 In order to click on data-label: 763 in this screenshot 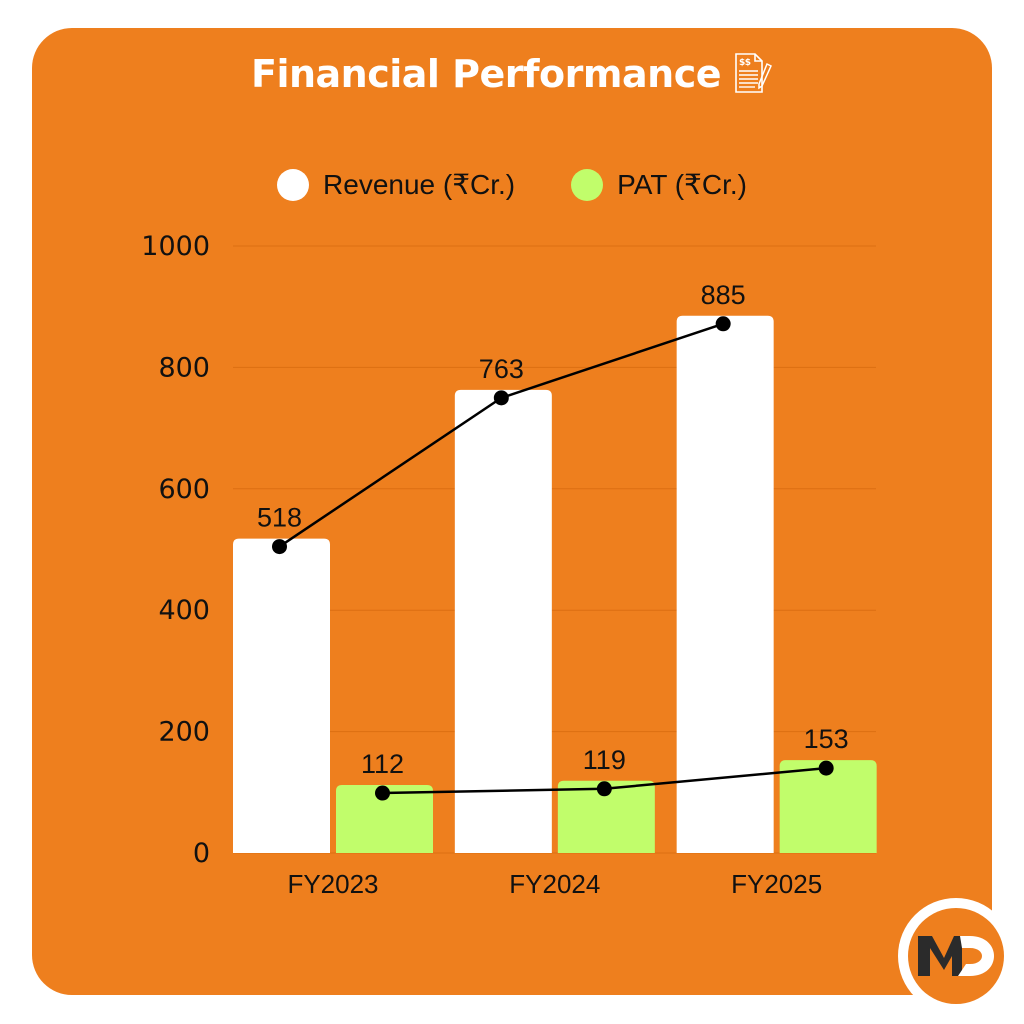, I will do `click(501, 369)`.